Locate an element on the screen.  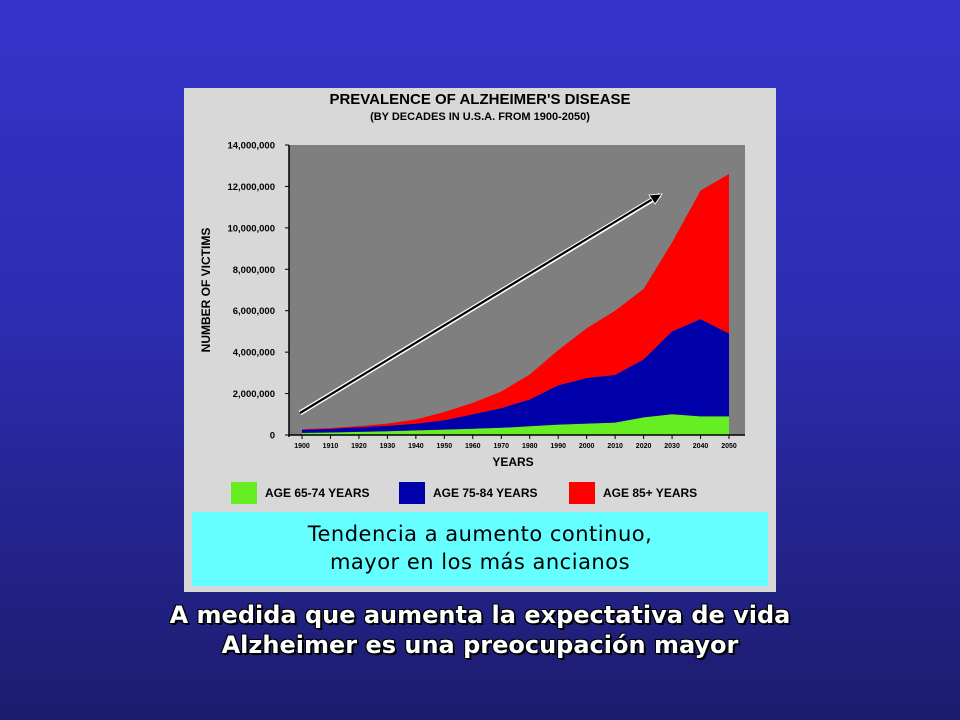
chart-subtitle: (BY DECADES IN U.S.A. FROM 1900-2050) is located at coordinates (480, 117).